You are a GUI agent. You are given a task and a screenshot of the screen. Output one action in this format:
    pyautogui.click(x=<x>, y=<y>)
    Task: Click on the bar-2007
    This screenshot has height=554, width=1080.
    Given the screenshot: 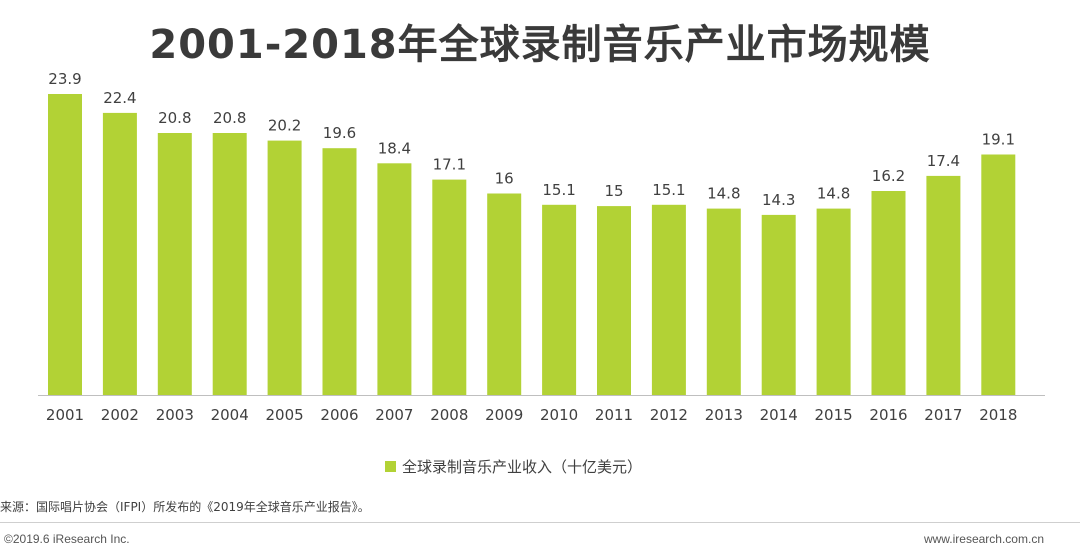 What is the action you would take?
    pyautogui.click(x=394, y=279)
    